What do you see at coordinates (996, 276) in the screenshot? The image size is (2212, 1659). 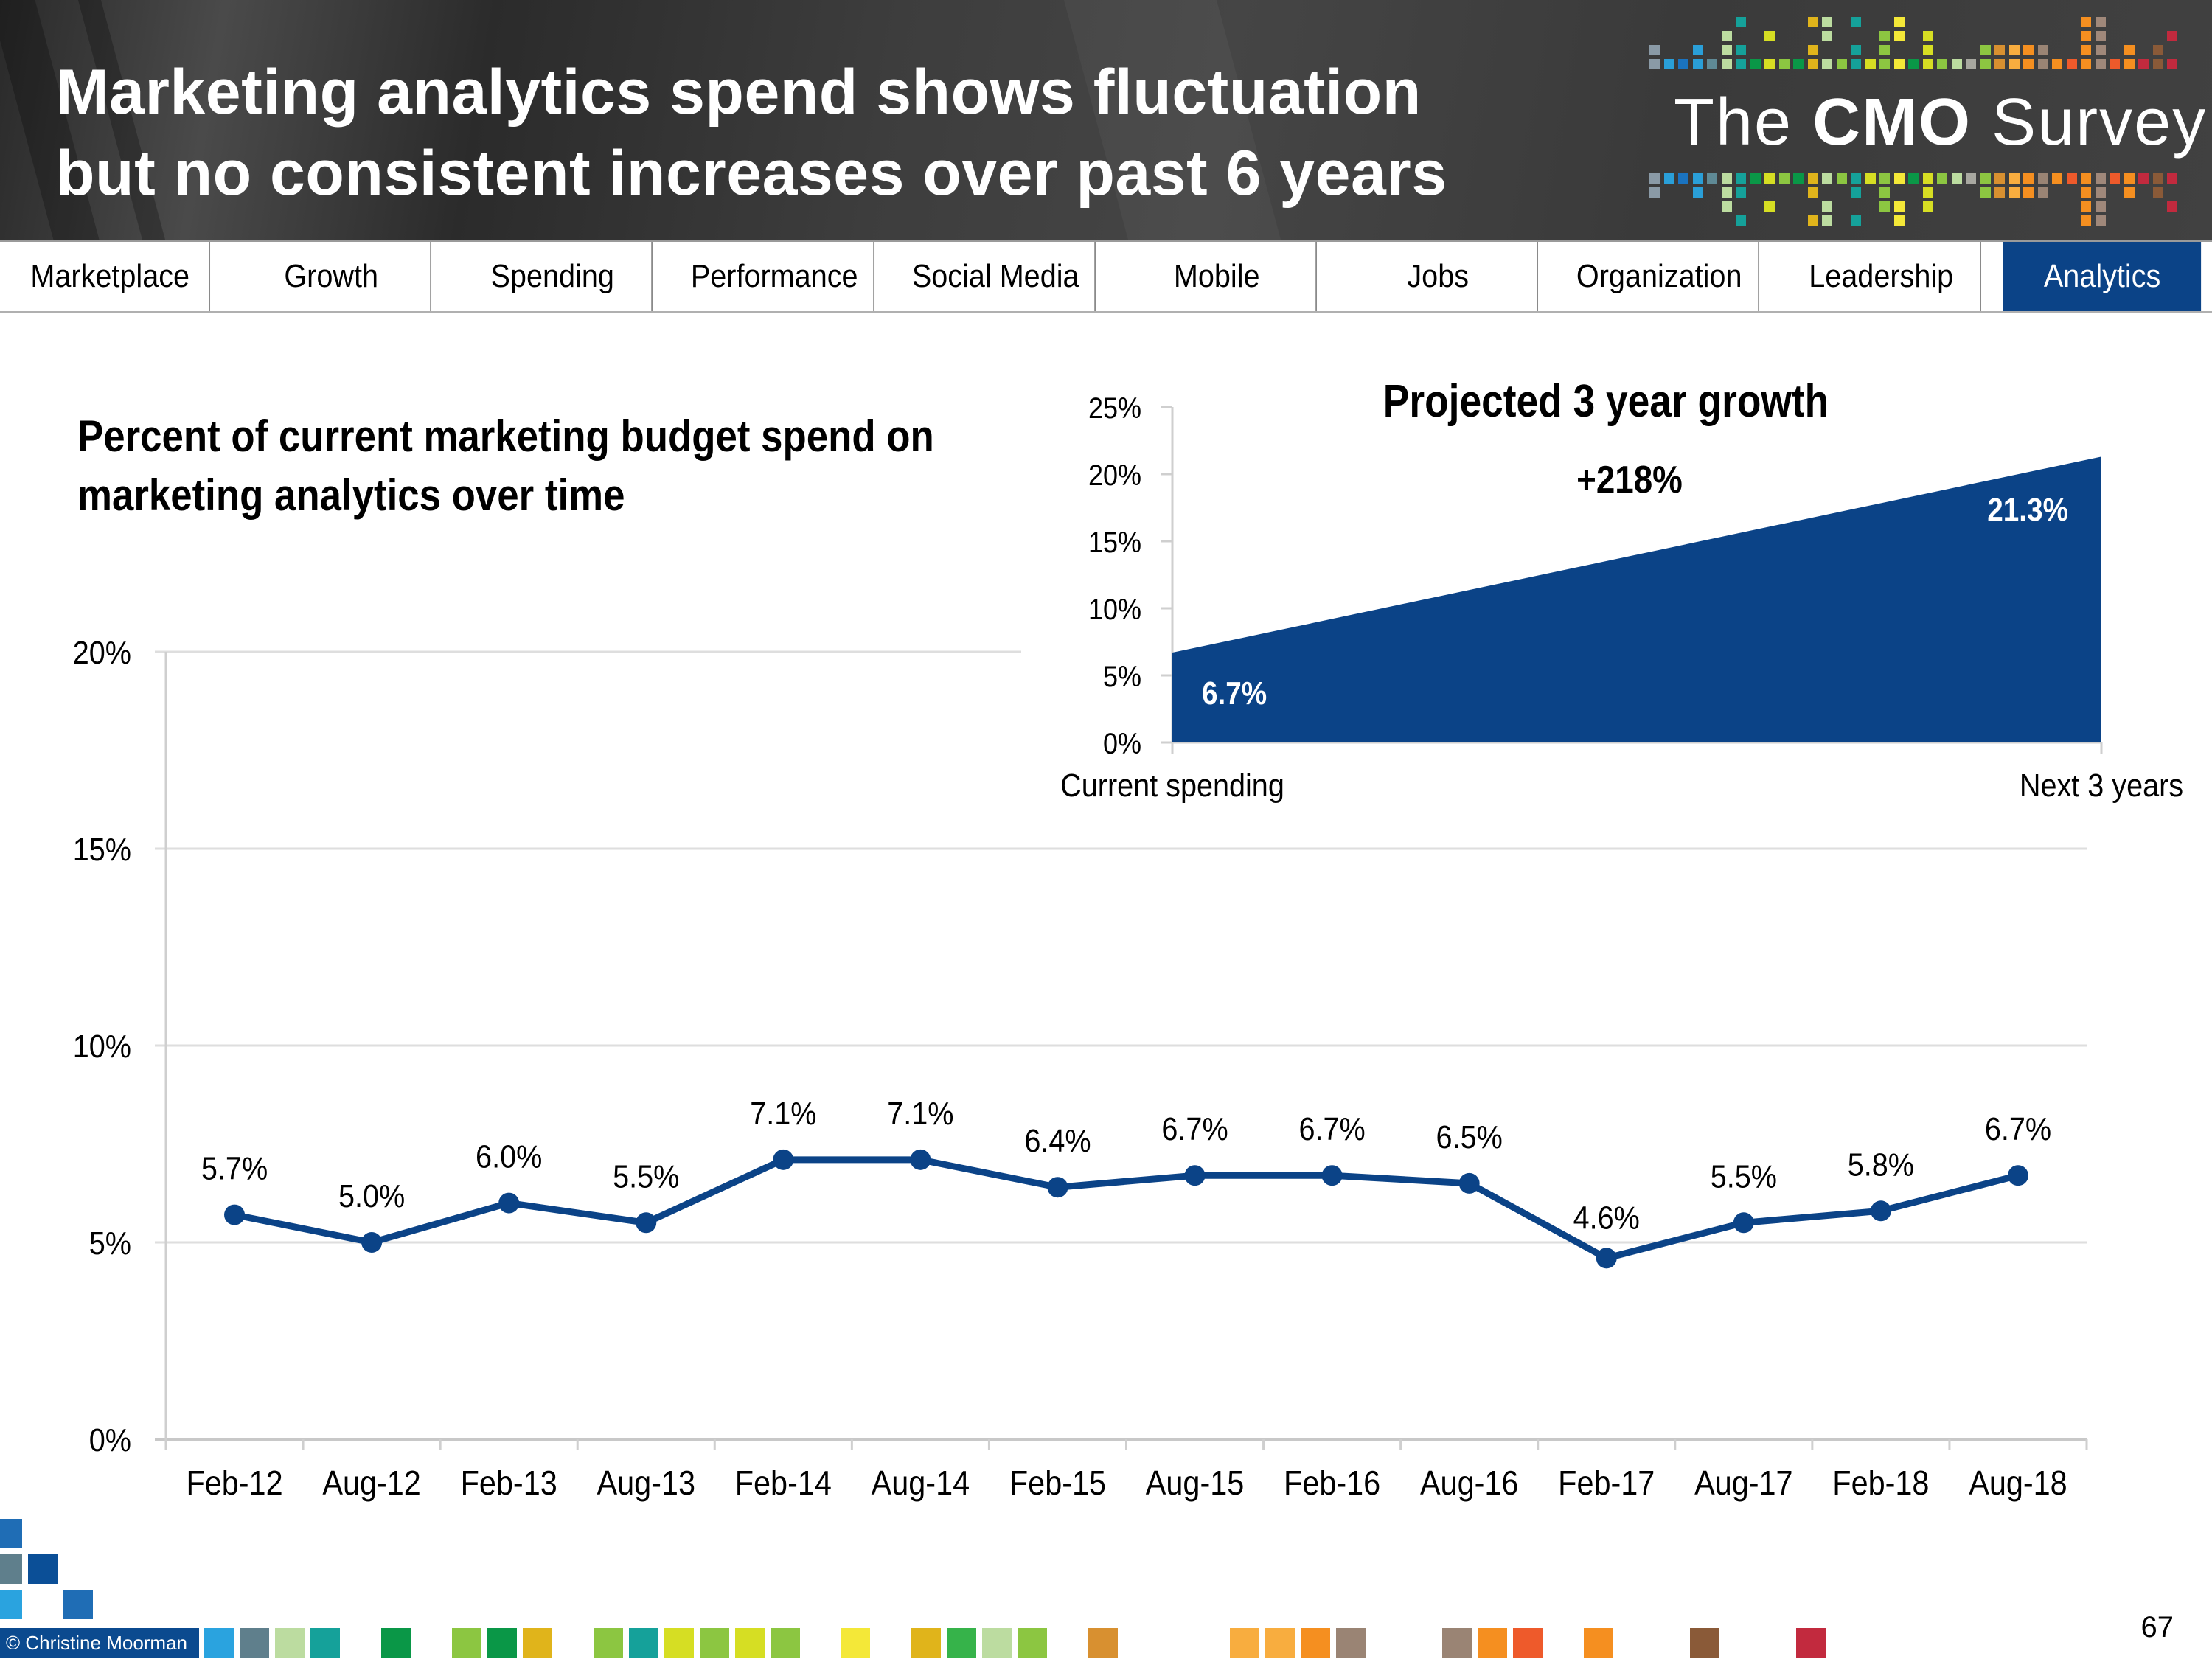 I see `nav-tab-social-media: Social Media` at bounding box center [996, 276].